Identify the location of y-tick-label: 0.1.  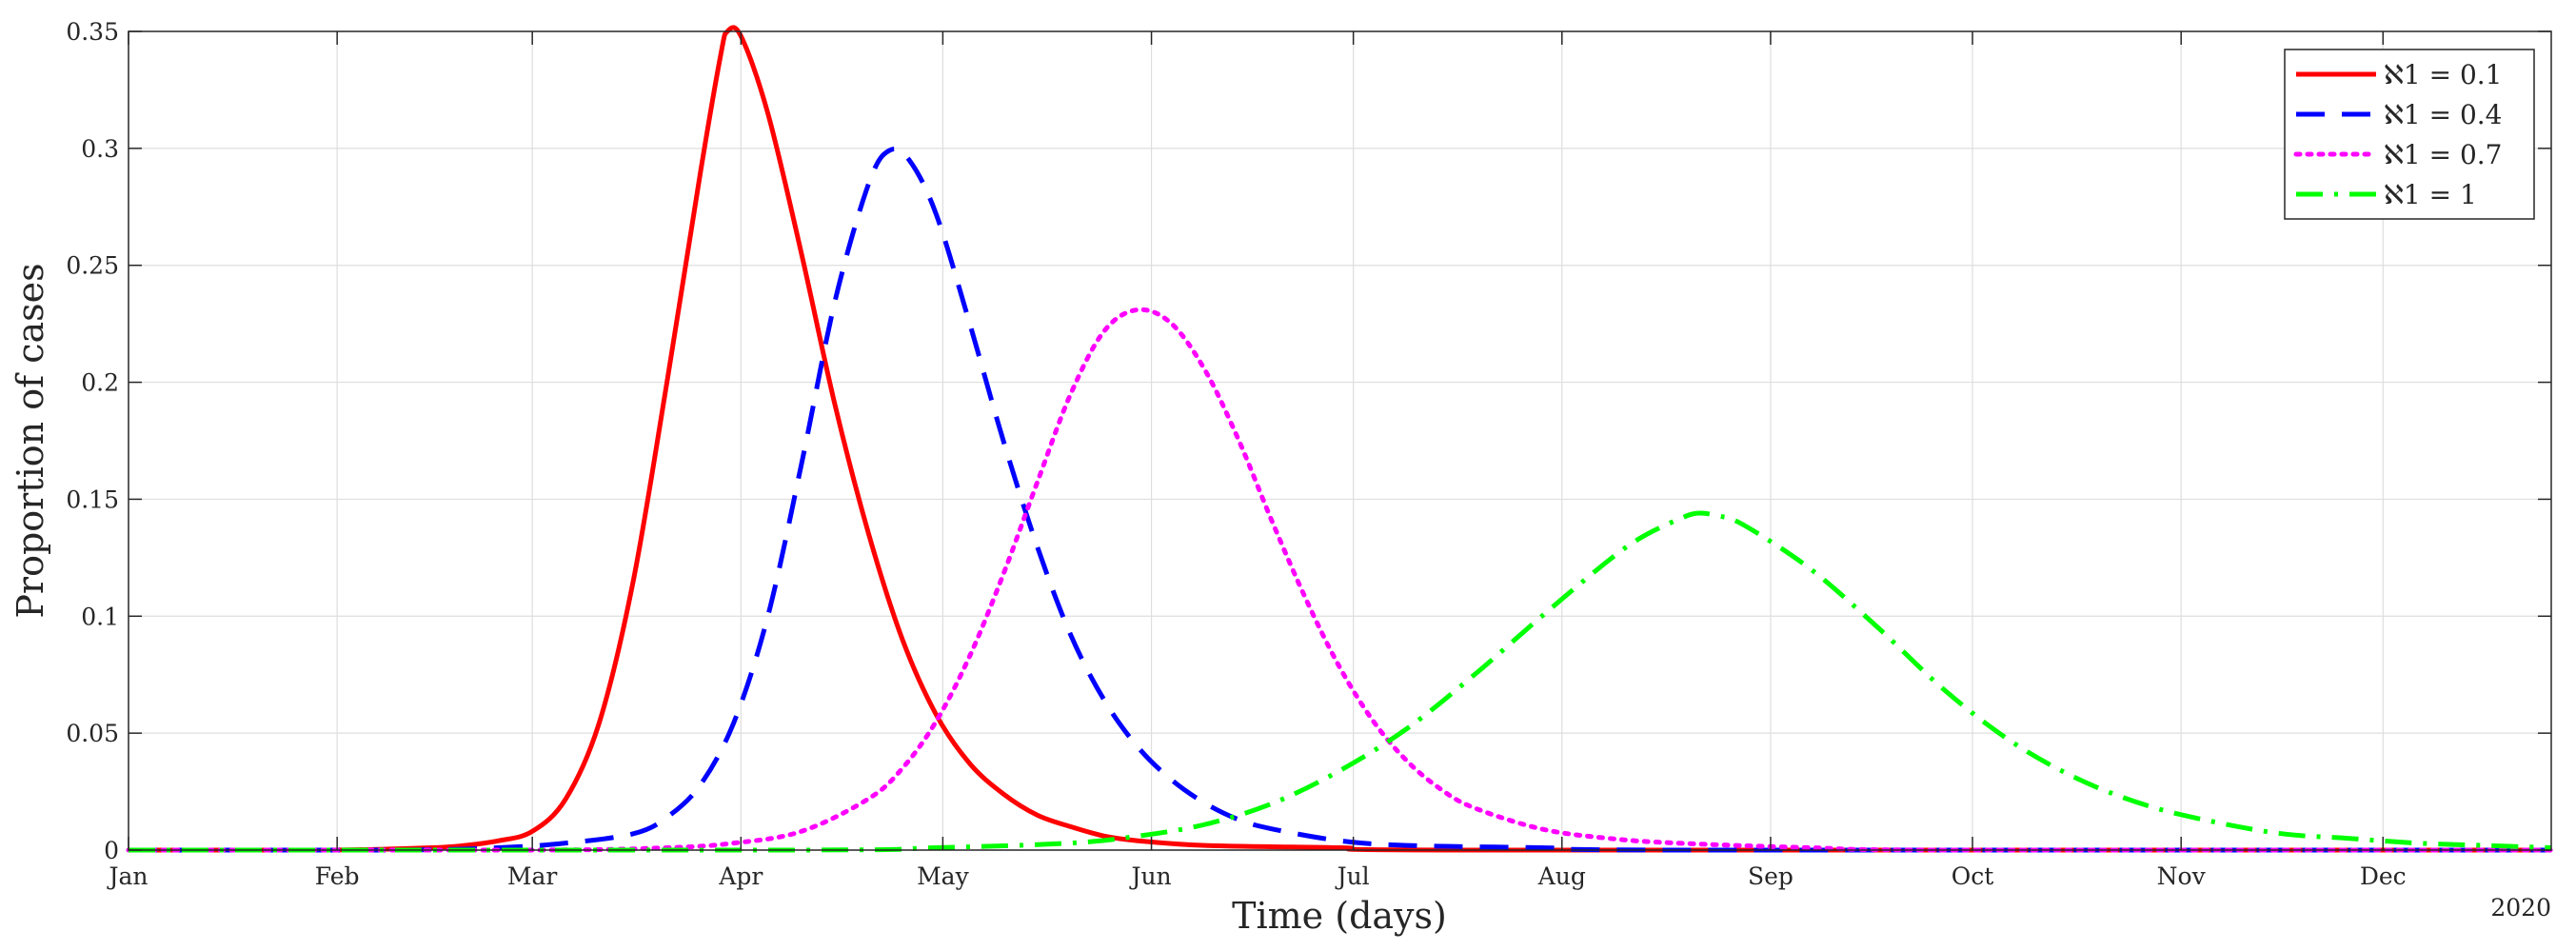
(100, 616).